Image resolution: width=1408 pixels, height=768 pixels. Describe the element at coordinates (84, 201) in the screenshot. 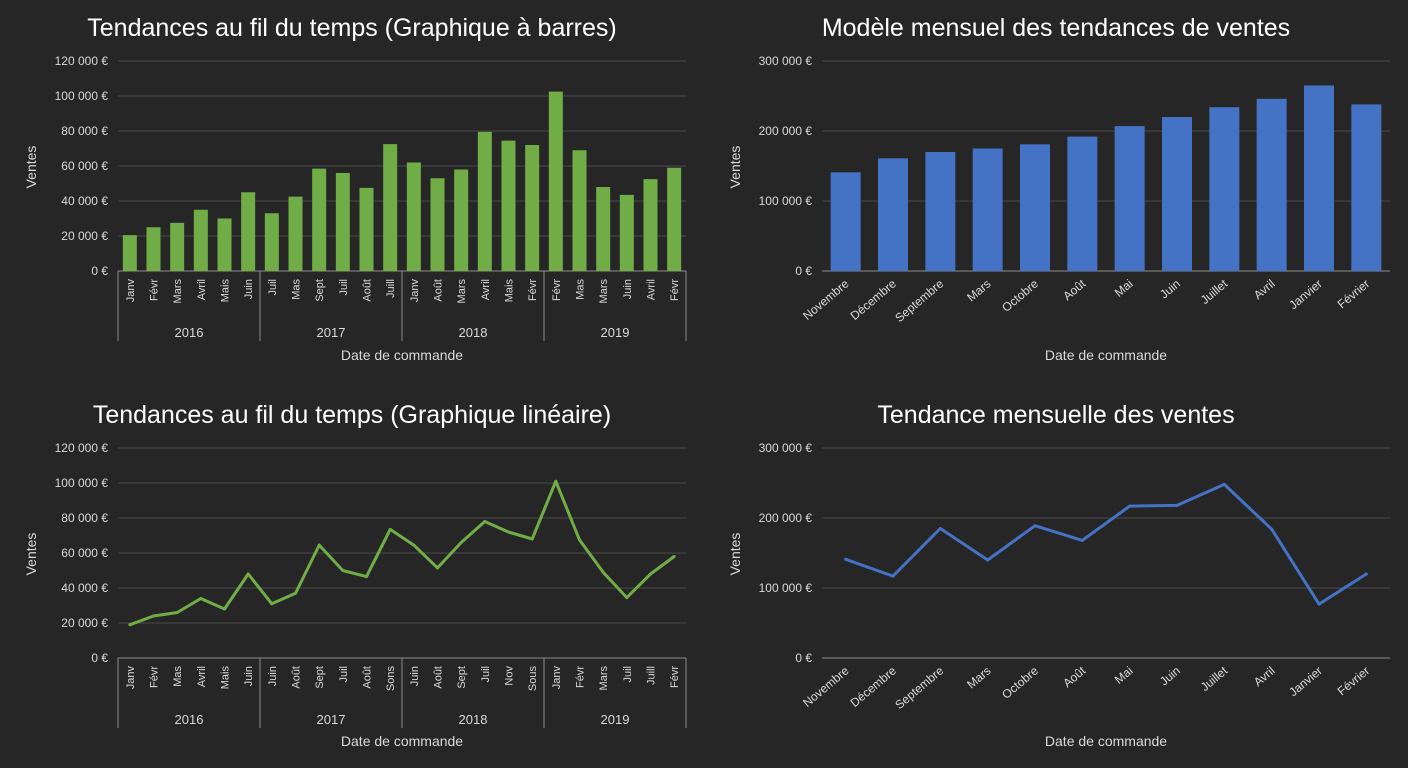

I see `y-tick-label: 40 000 €` at that location.